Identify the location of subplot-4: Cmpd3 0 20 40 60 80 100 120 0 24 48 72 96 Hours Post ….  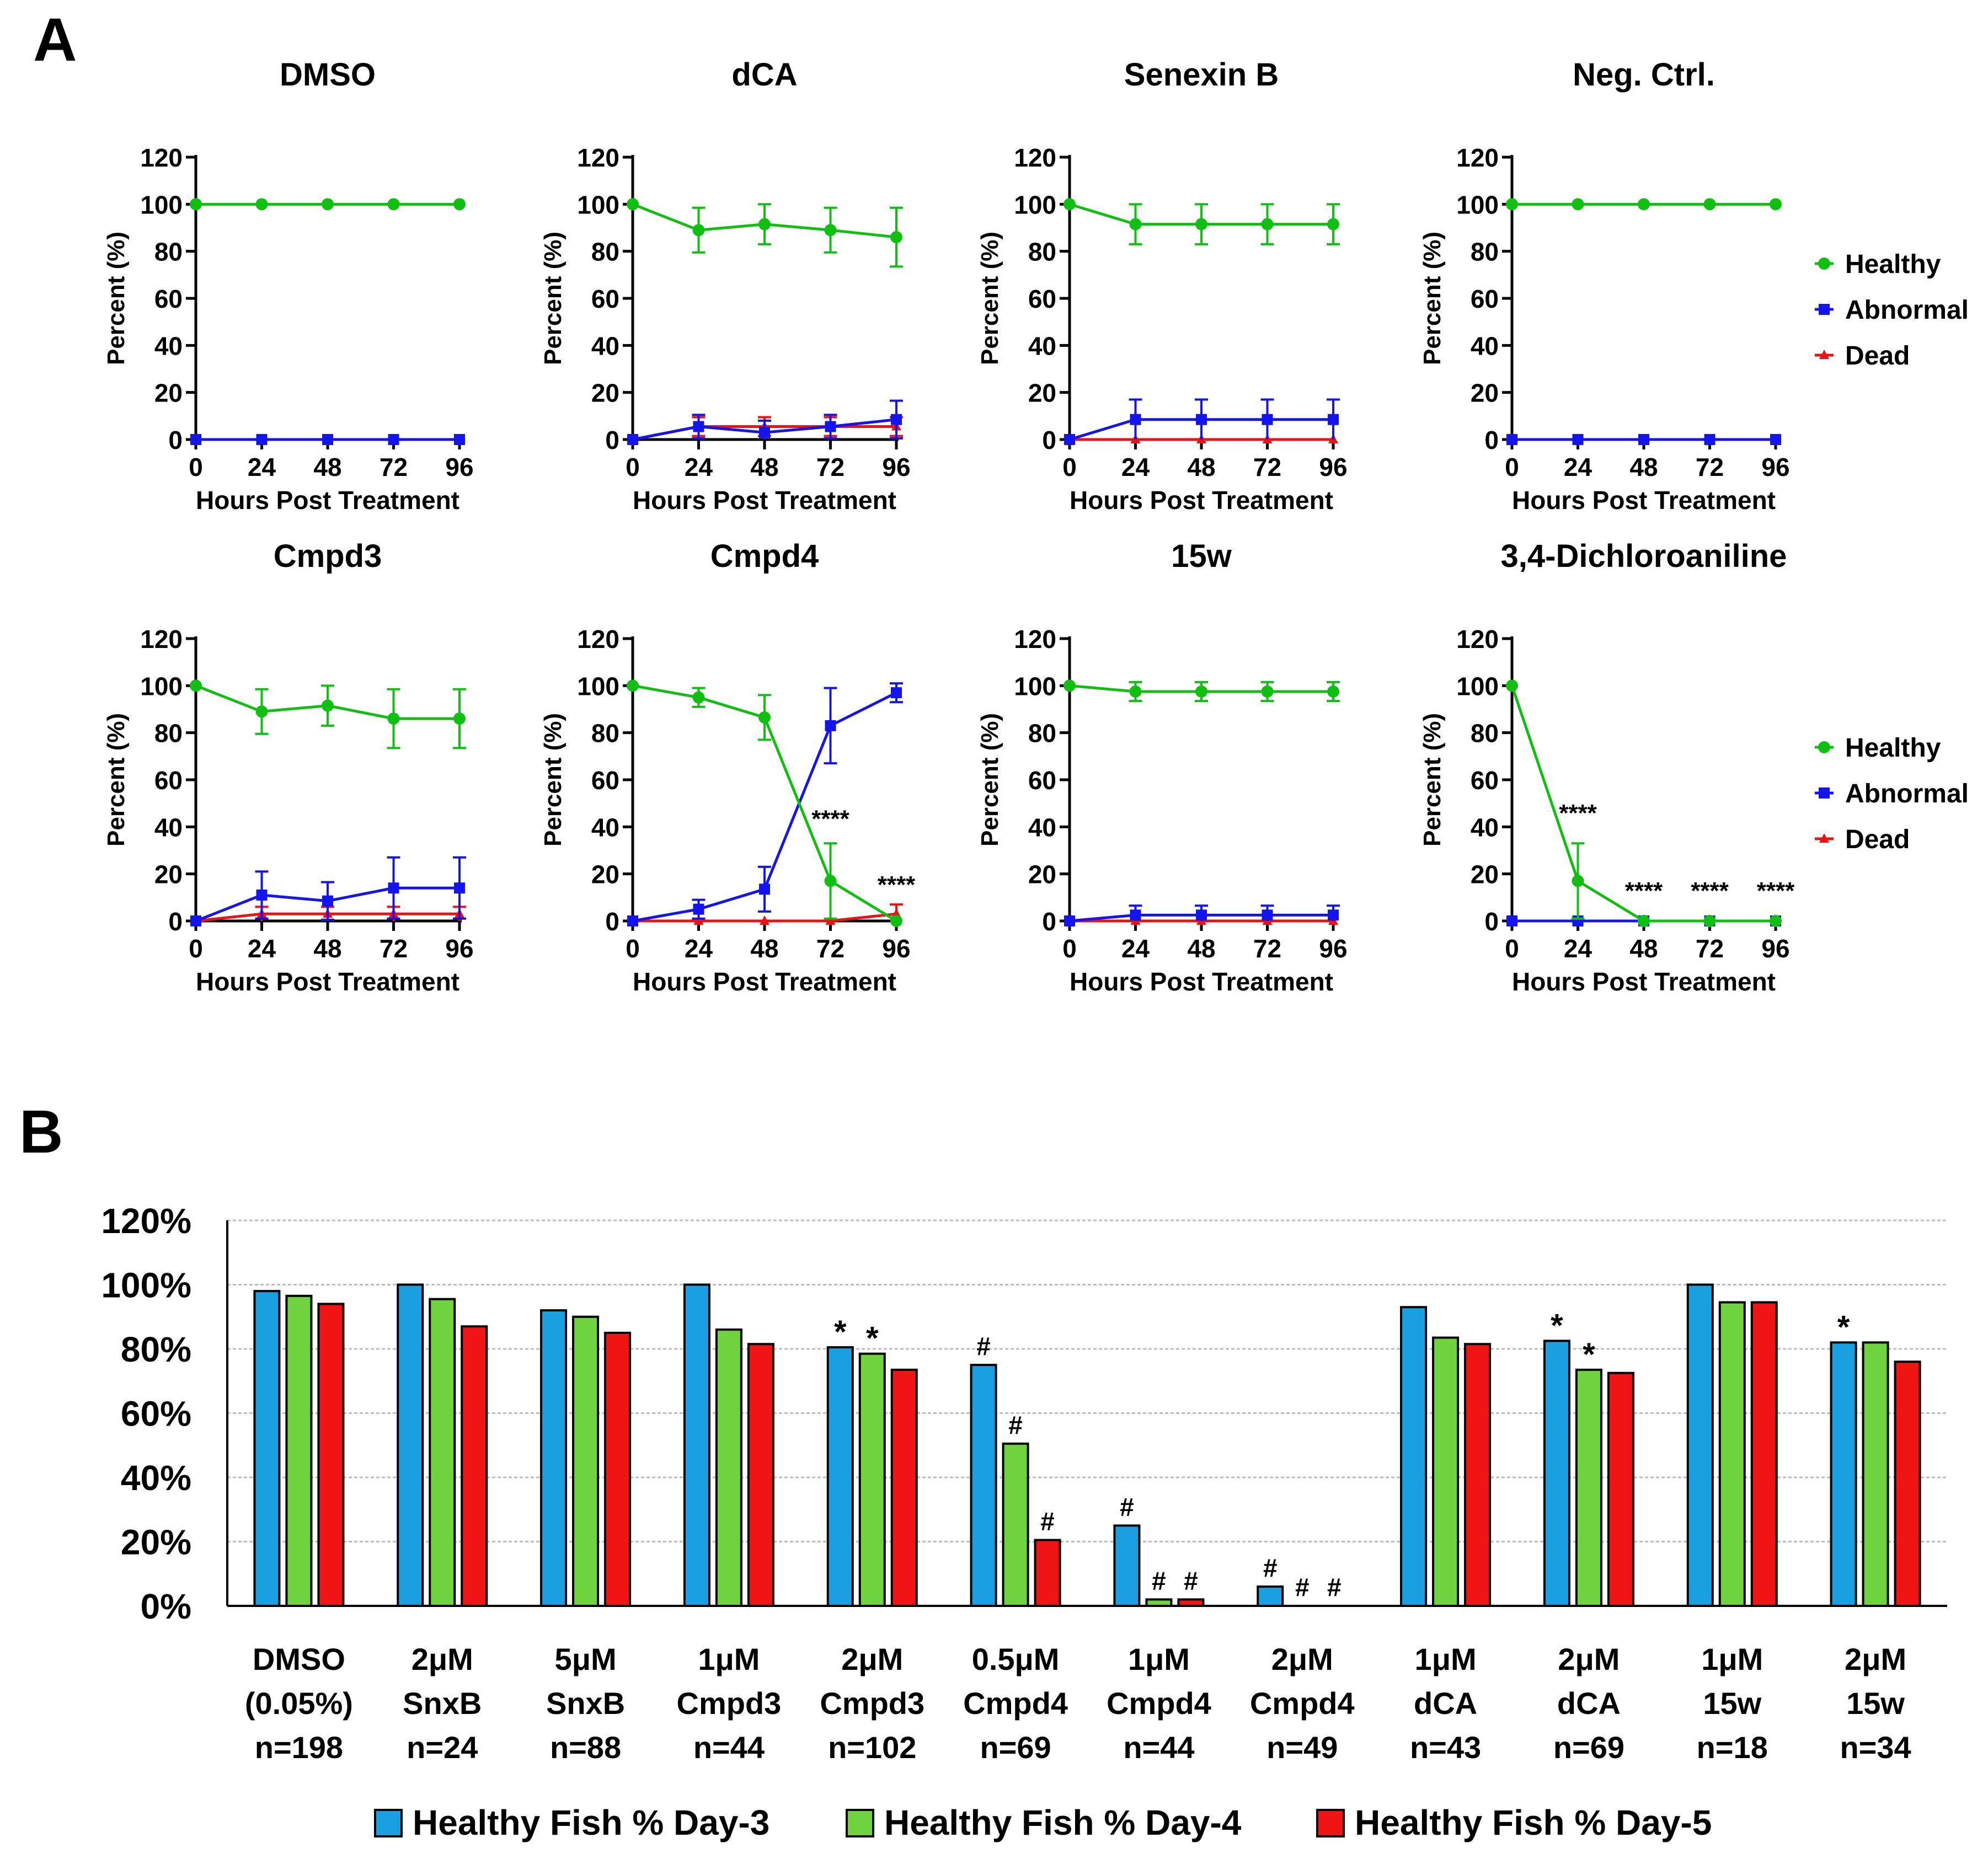
(289, 767).